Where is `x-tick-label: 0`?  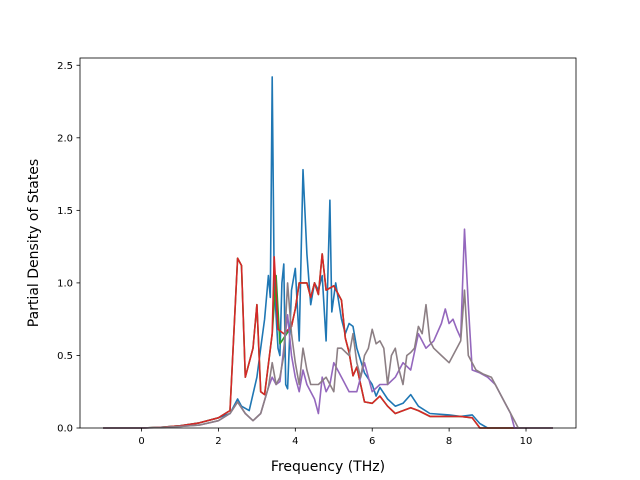
x-tick-label: 0 is located at coordinates (141, 441).